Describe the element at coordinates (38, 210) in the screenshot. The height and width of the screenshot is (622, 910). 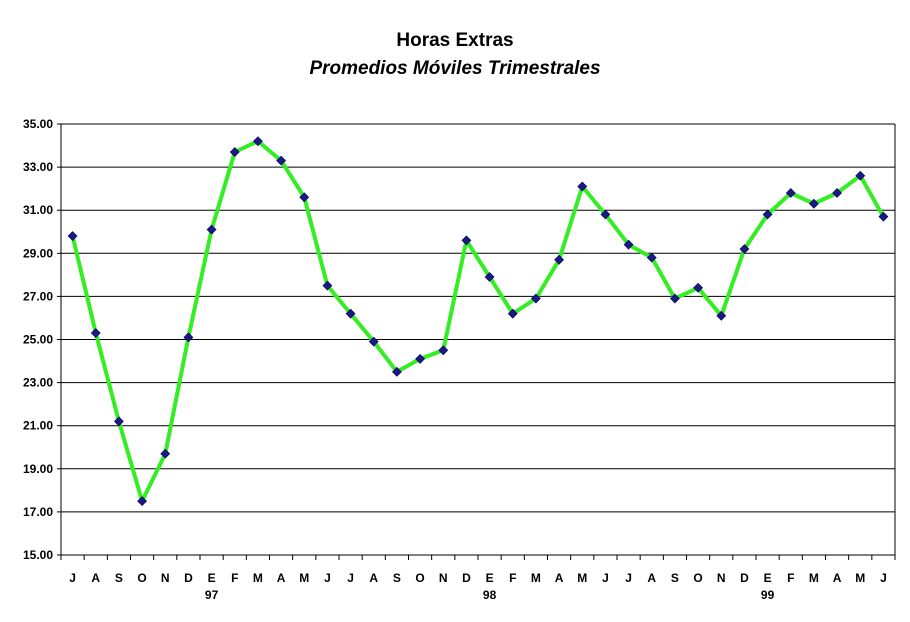
I see `y-tick-label: 31.00` at that location.